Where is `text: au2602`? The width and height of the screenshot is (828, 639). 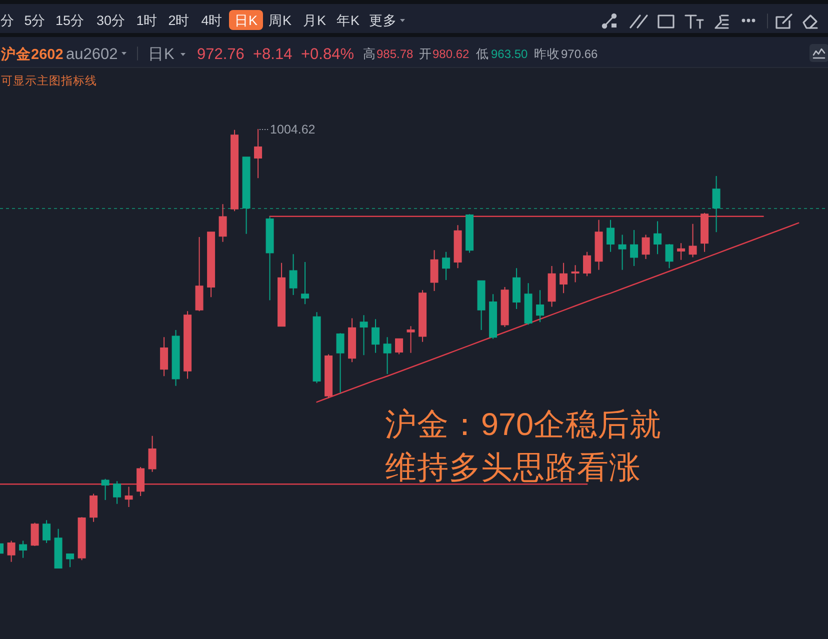 text: au2602 is located at coordinates (92, 54).